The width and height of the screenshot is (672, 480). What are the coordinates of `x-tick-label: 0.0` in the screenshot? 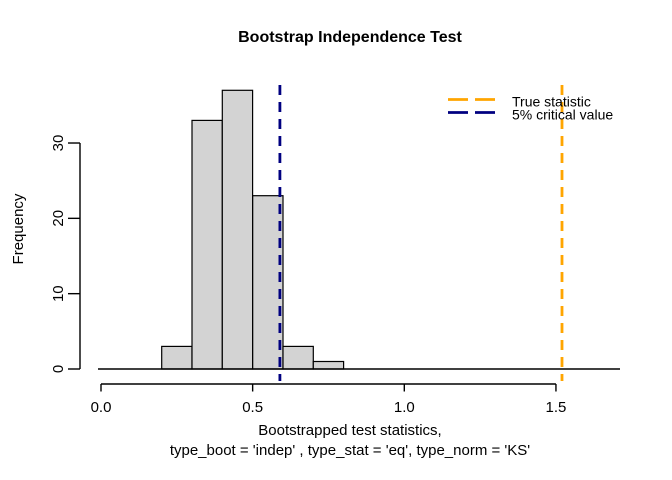 It's located at (101, 407).